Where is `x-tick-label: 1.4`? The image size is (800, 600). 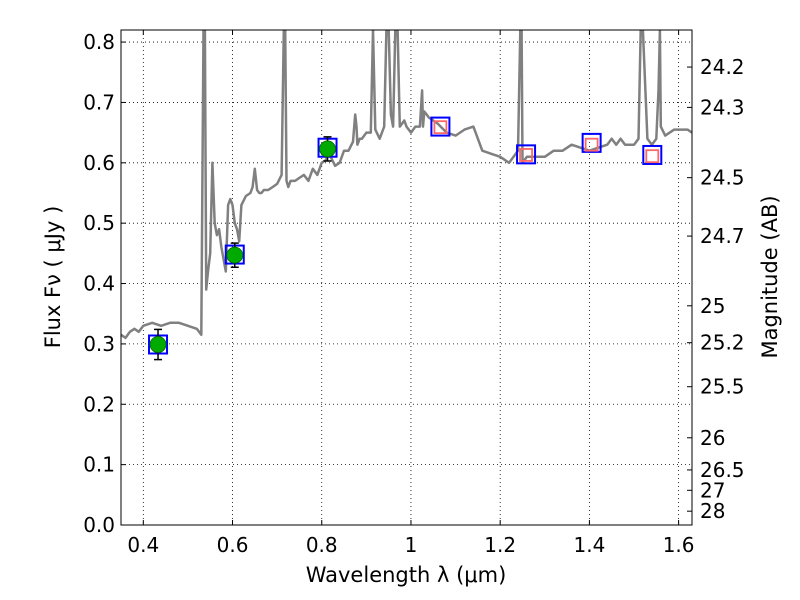
x-tick-label: 1.4 is located at coordinates (589, 545).